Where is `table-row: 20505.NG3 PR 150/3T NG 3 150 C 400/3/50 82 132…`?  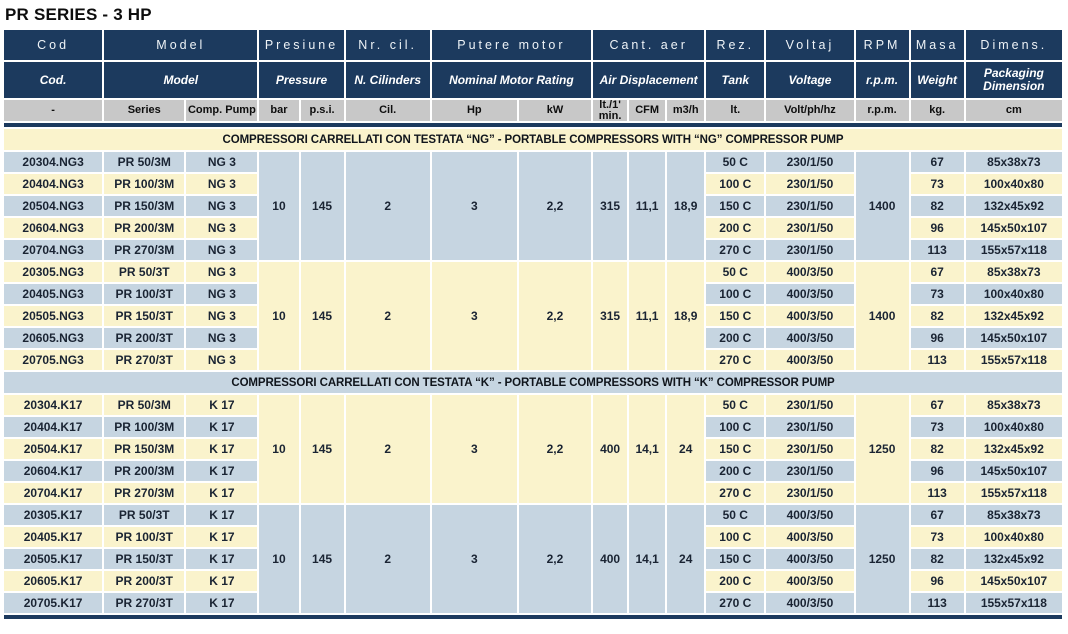
table-row: 20505.NG3 PR 150/3T NG 3 150 C 400/3/50 82 132… is located at coordinates (533, 316).